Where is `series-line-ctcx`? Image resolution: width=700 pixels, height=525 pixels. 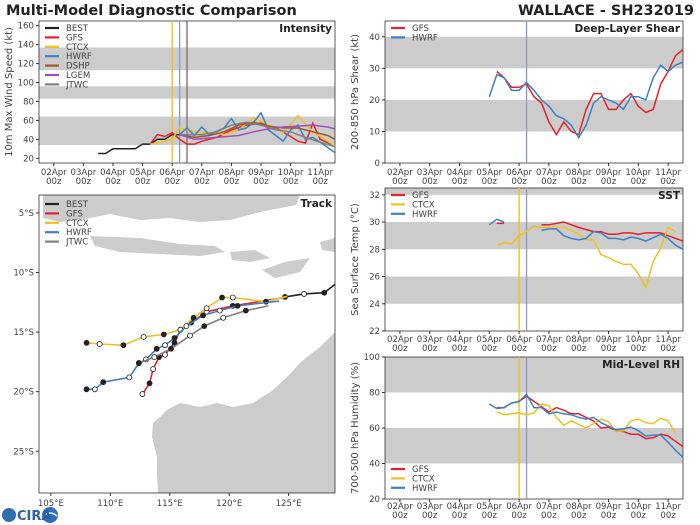
series-line-ctcx is located at coordinates (586, 418).